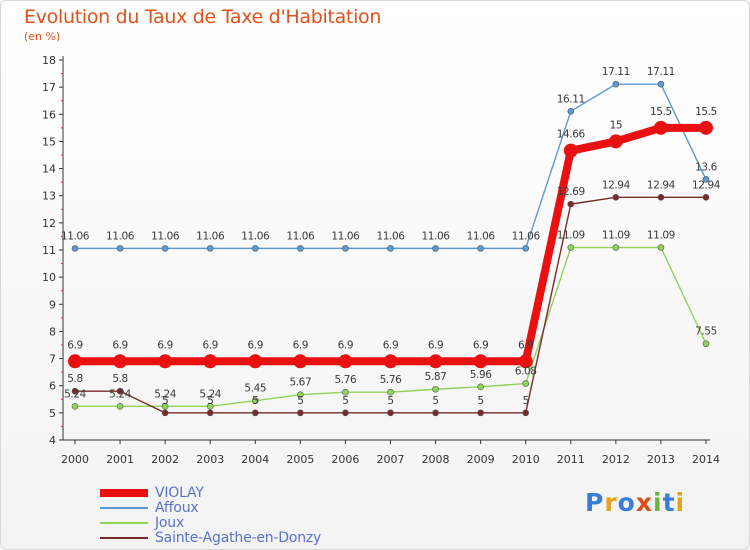  I want to click on y-tick-label: 6, so click(52, 386).